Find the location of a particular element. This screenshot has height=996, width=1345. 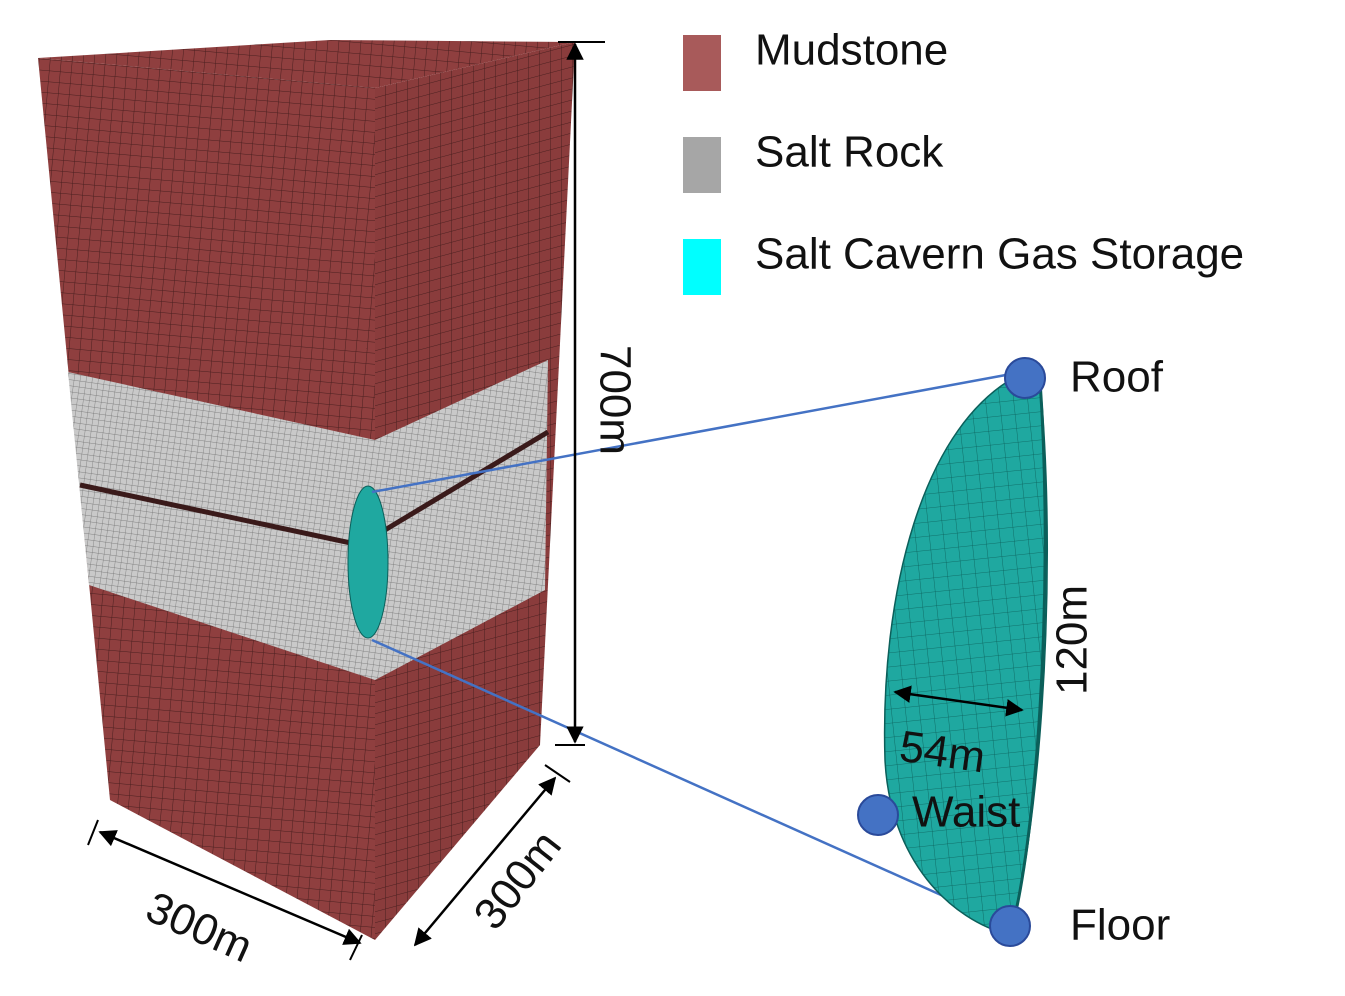

dim-depth is located at coordinates (485, 861).